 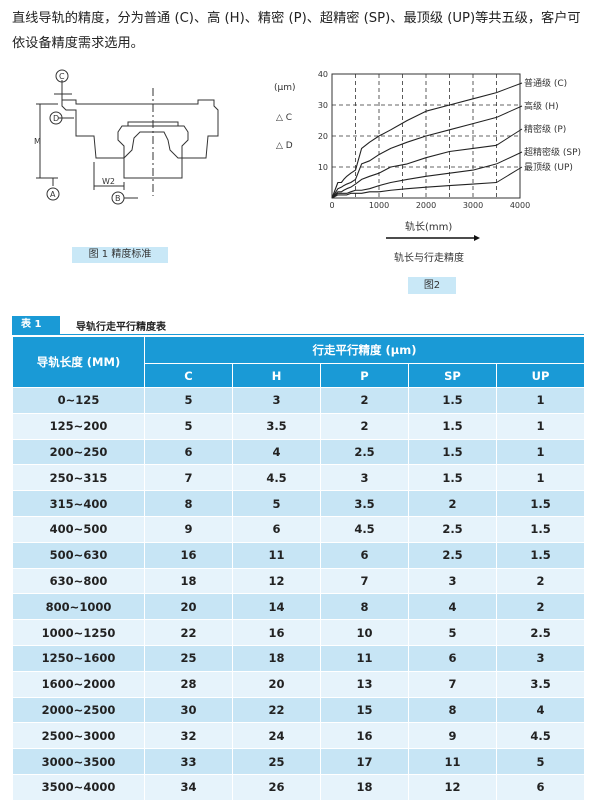 What do you see at coordinates (78, 736) in the screenshot?
I see `length-cell: 2500~3000` at bounding box center [78, 736].